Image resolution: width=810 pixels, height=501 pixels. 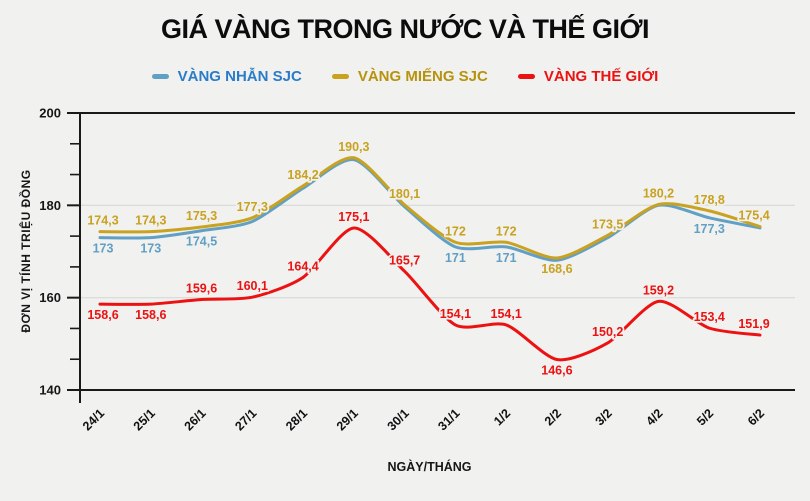 I want to click on data-label: 184,2, so click(x=302, y=175).